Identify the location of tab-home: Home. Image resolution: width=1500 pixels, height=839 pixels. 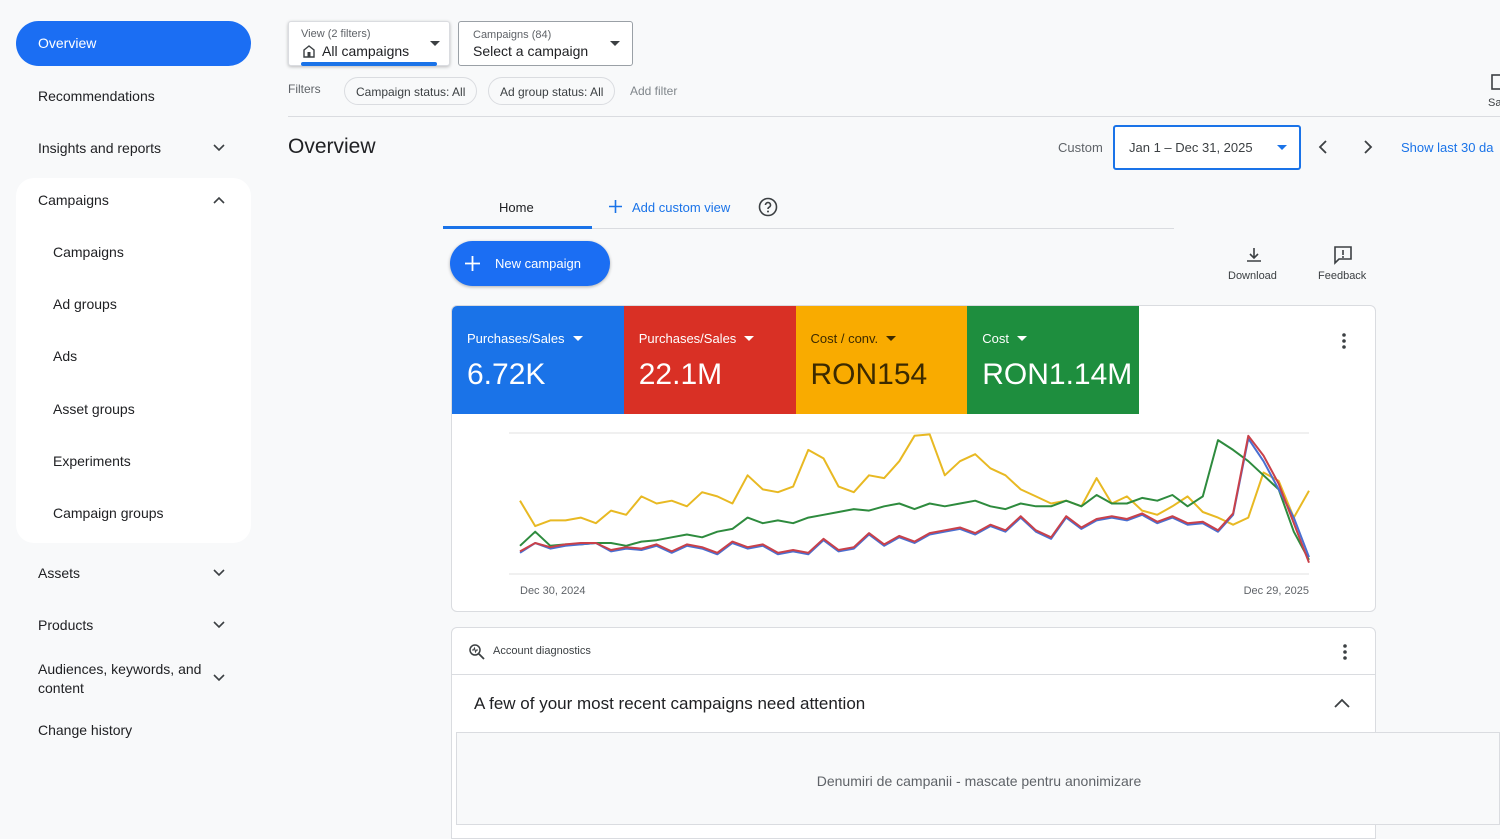
(516, 207).